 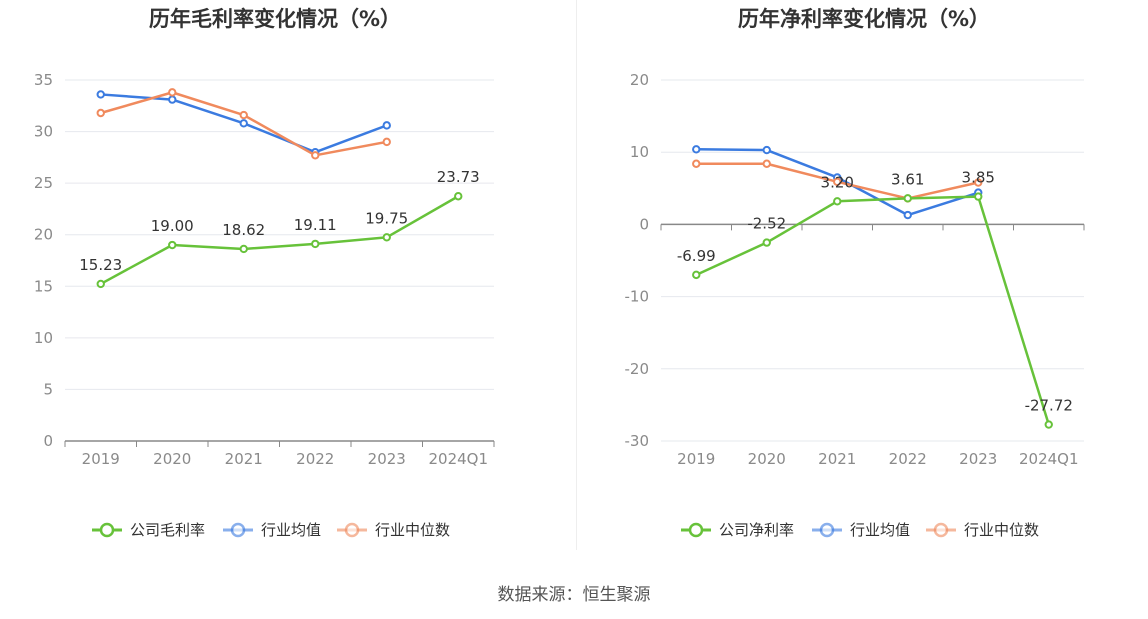 What do you see at coordinates (837, 459) in the screenshot?
I see `net-x-tick-label: 2021` at bounding box center [837, 459].